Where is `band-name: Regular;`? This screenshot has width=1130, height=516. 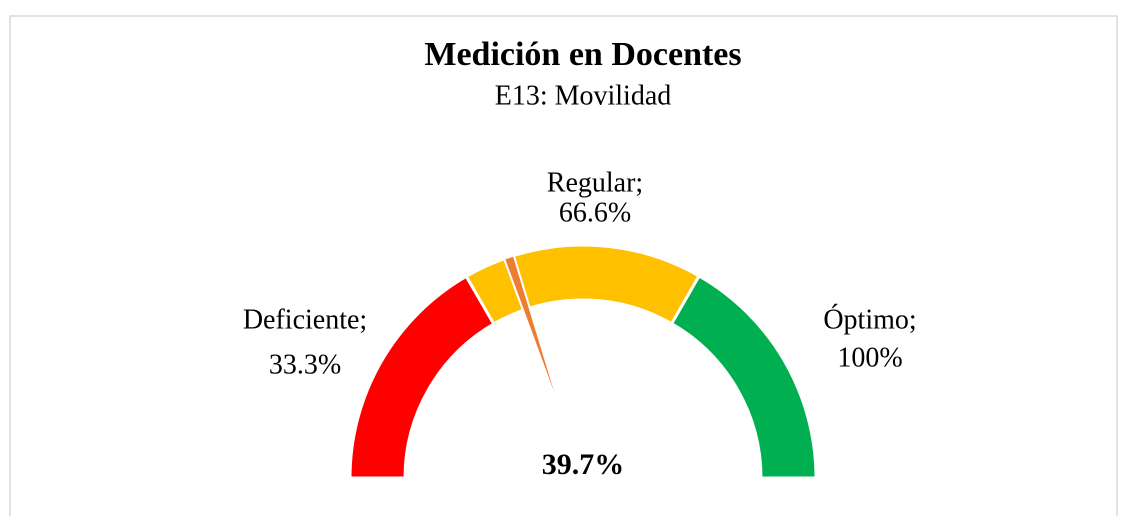 band-name: Regular; is located at coordinates (595, 182).